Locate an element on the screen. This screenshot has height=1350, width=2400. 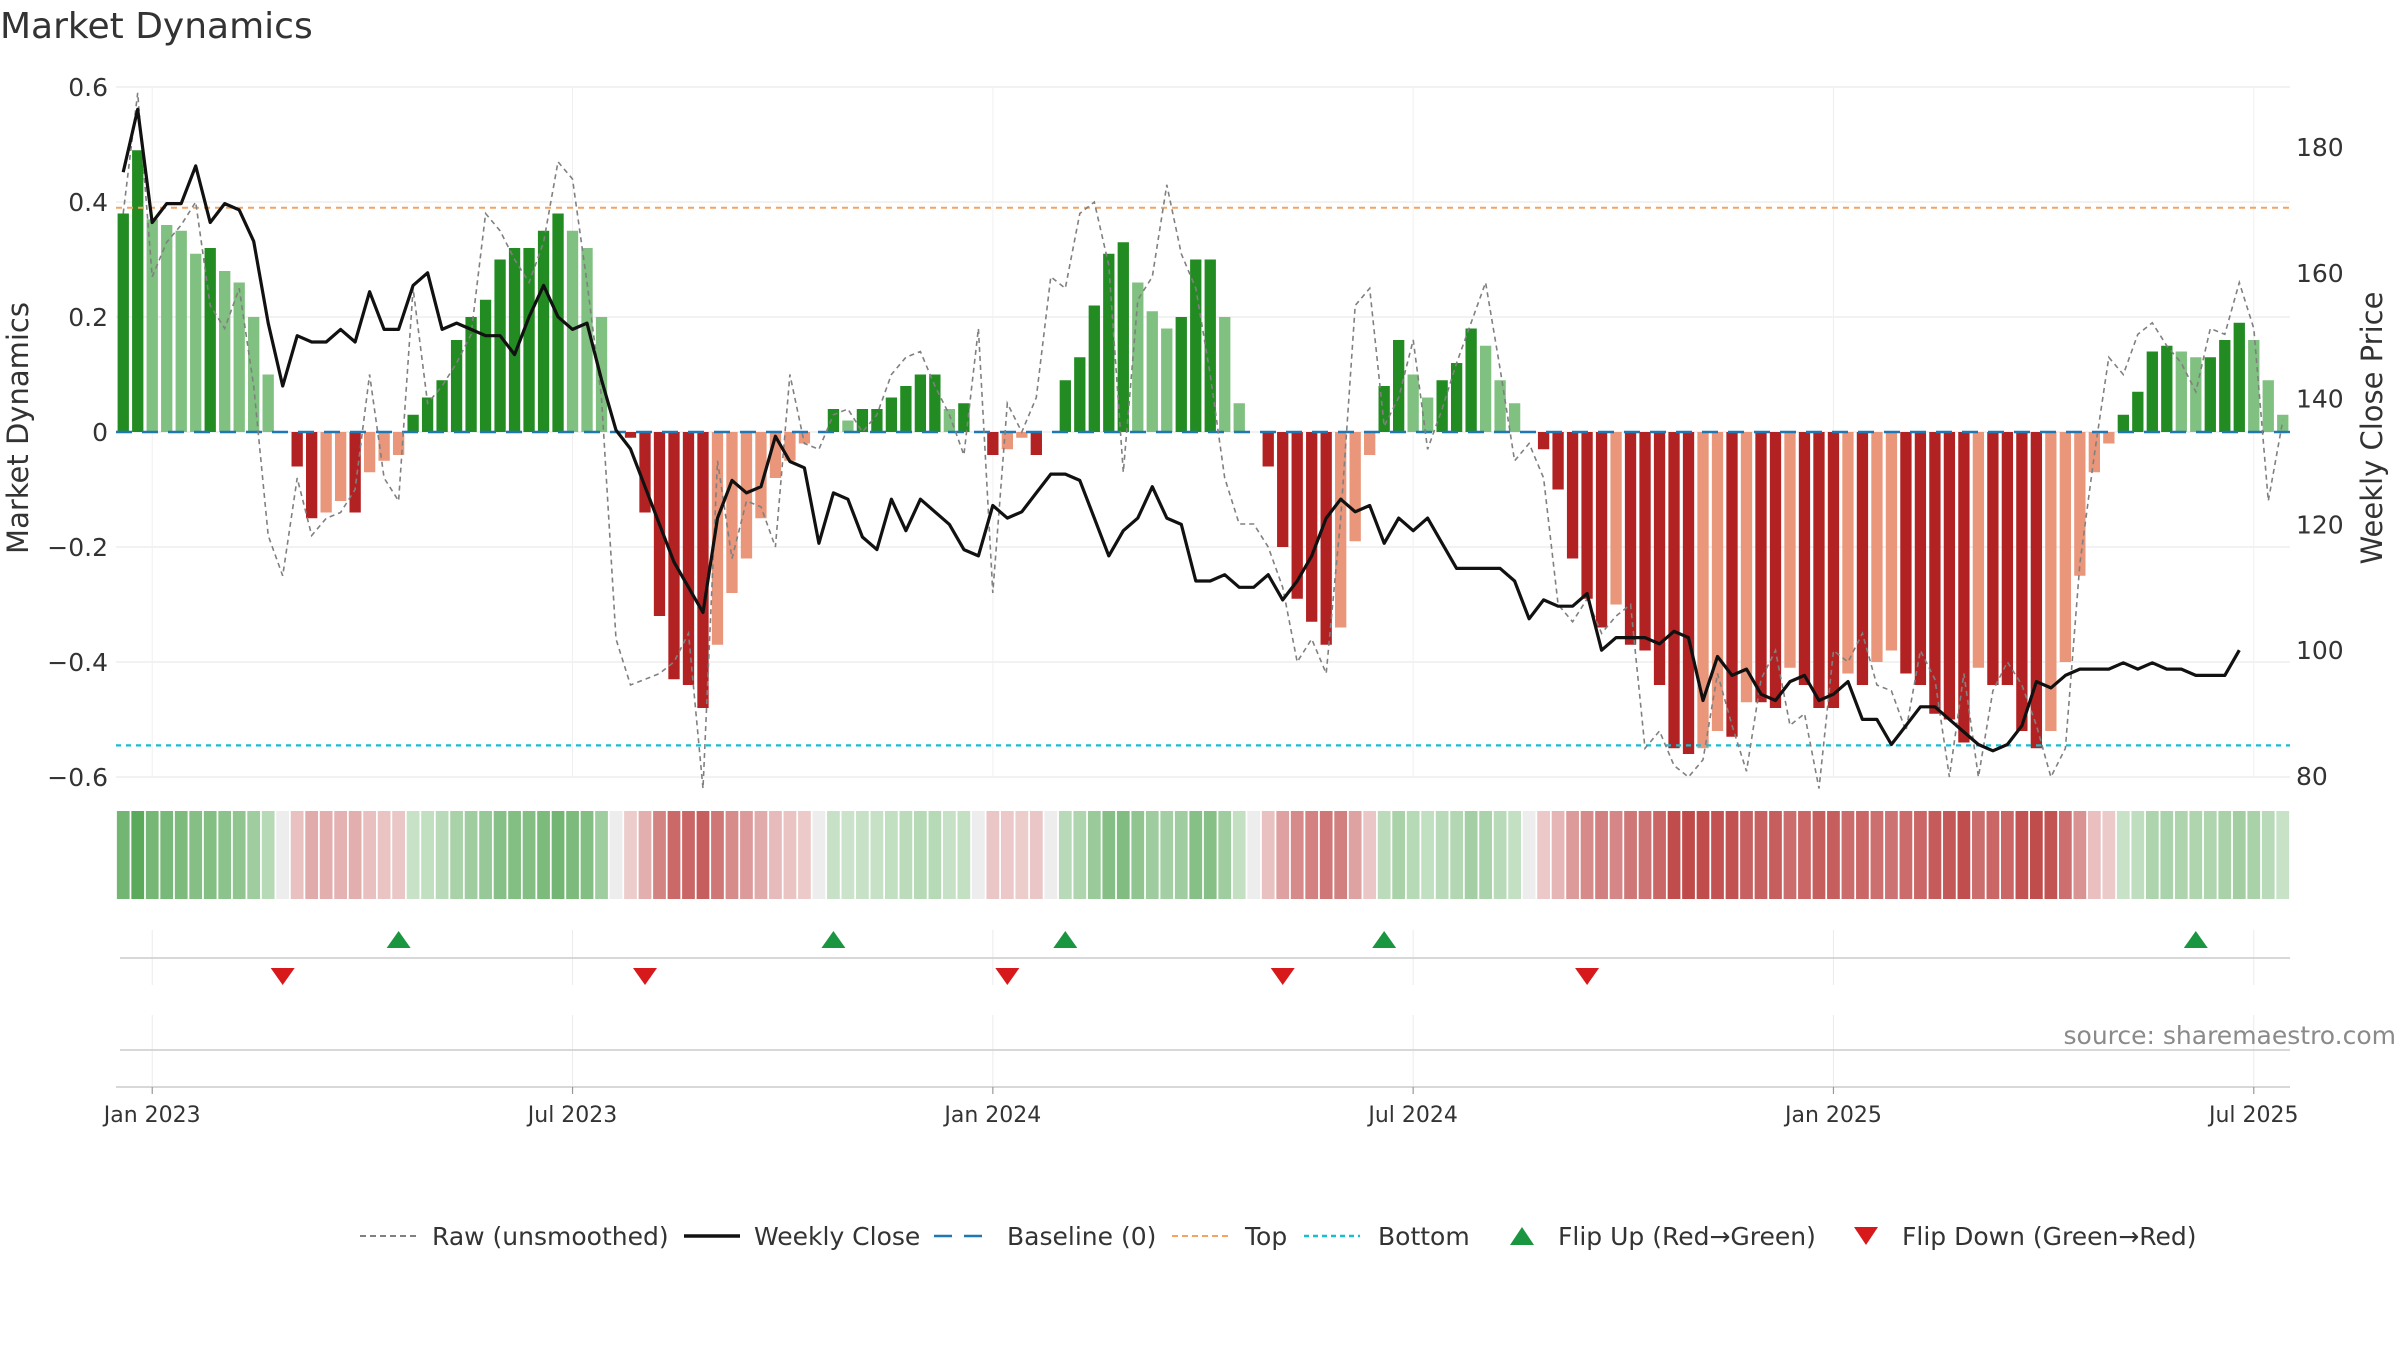
y-tick-label: −0.6 is located at coordinates (77, 777).